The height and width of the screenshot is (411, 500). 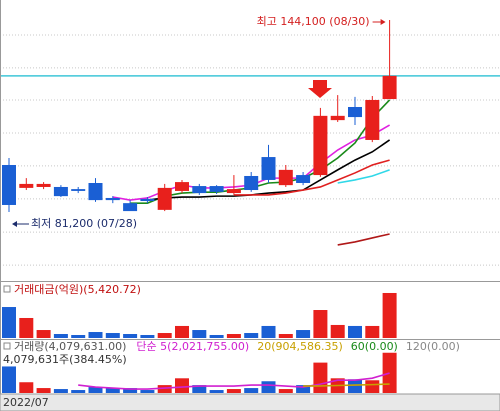 I want to click on legend-entry: 20(904,586.35), so click(x=300, y=346).